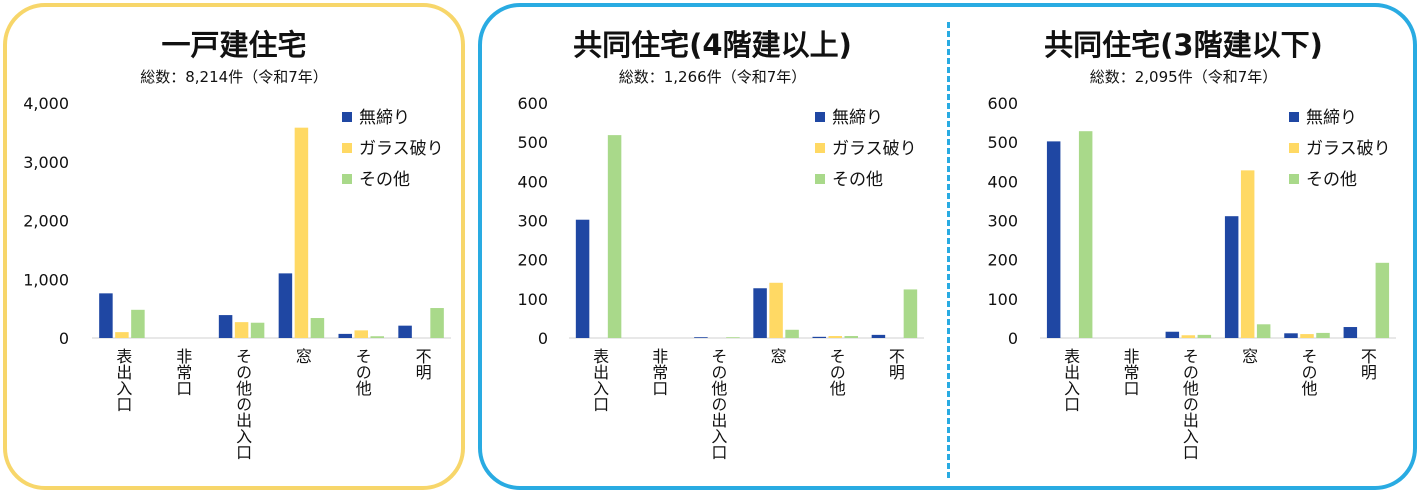 This screenshot has height=497, width=1420. Describe the element at coordinates (46, 103) in the screenshot. I see `y-tick-label: 4,000` at that location.